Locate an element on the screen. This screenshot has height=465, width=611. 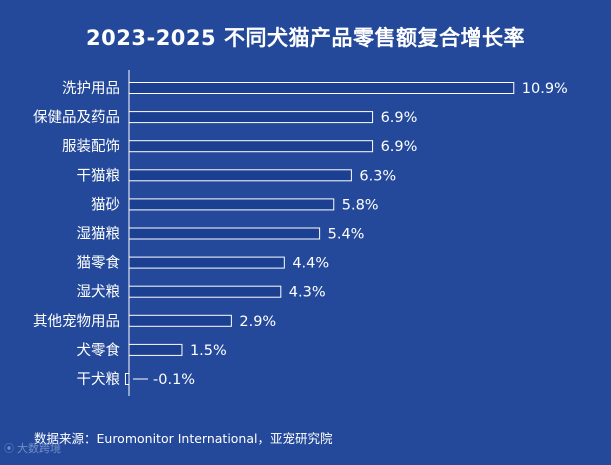
watermark: ⦿ 大数跨境 is located at coordinates (32, 448).